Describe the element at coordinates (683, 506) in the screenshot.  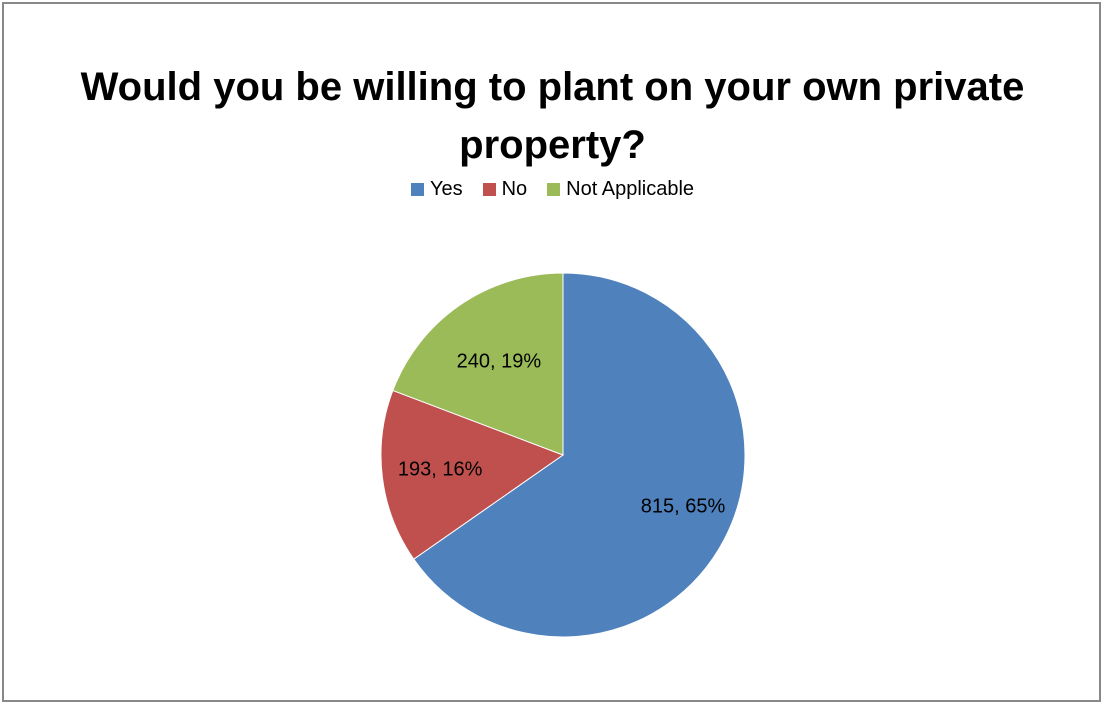
I see `data-label-yes: 815, 65%` at that location.